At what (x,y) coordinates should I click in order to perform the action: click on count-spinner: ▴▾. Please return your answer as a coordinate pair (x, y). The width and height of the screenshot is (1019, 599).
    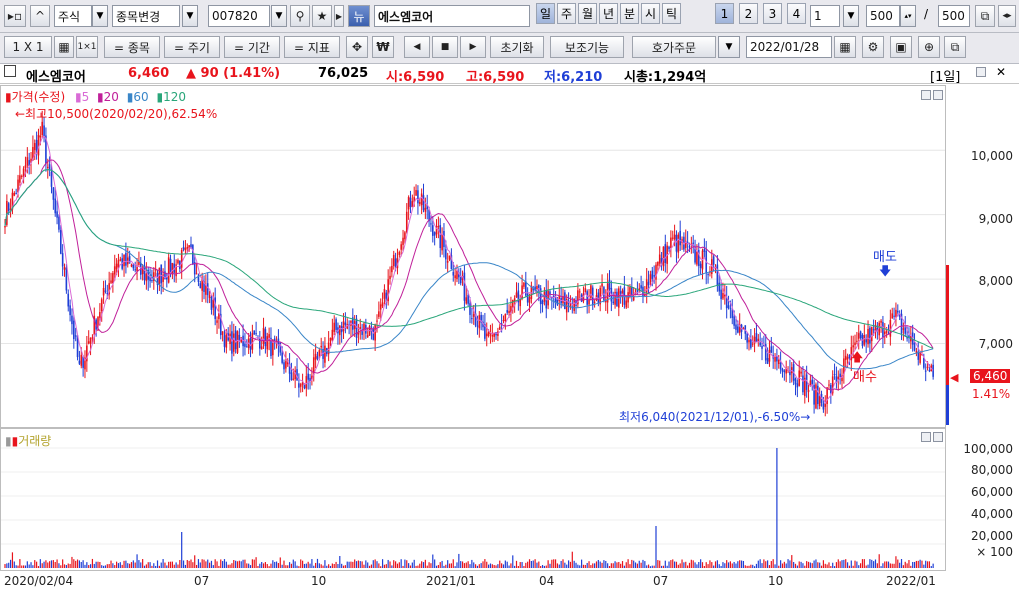
    Looking at the image, I should click on (908, 16).